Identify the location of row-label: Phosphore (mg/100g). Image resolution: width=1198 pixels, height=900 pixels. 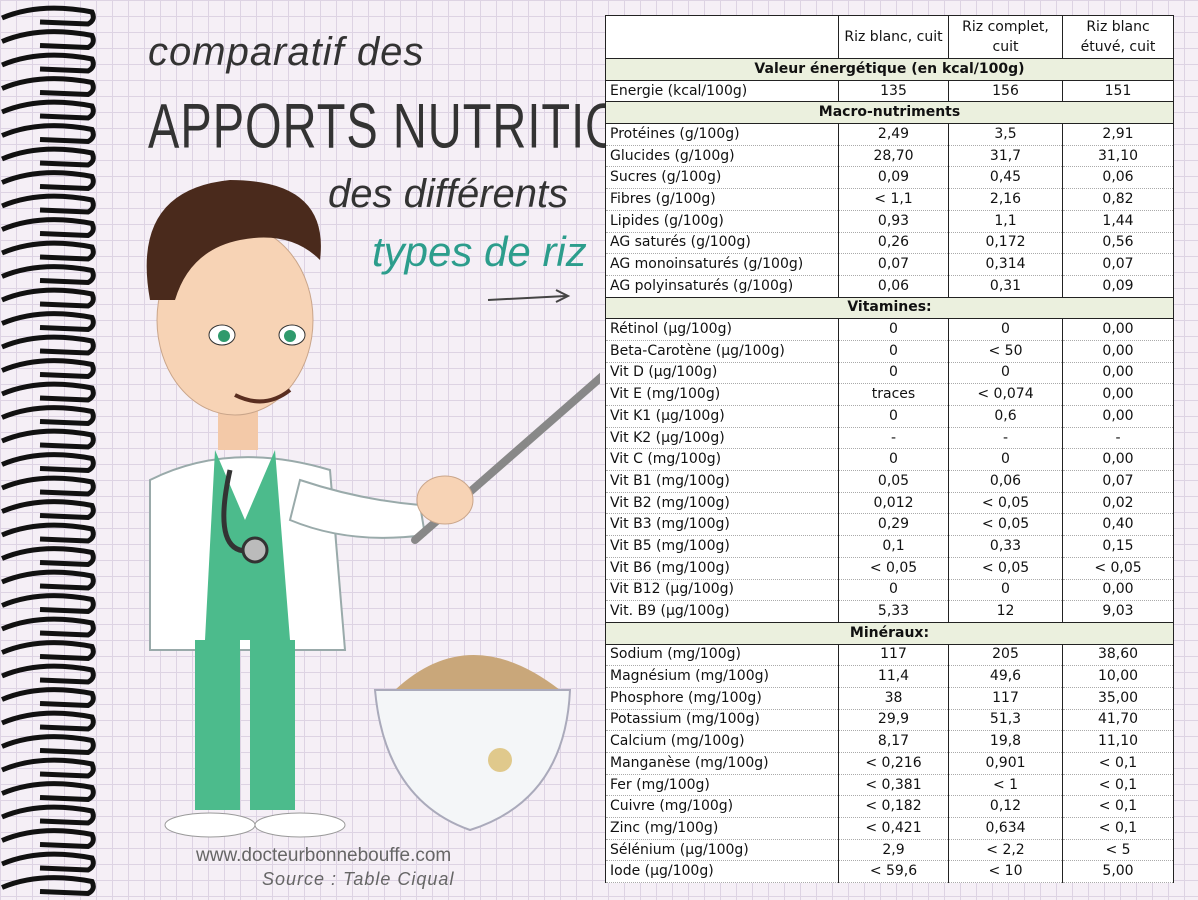
(722, 698).